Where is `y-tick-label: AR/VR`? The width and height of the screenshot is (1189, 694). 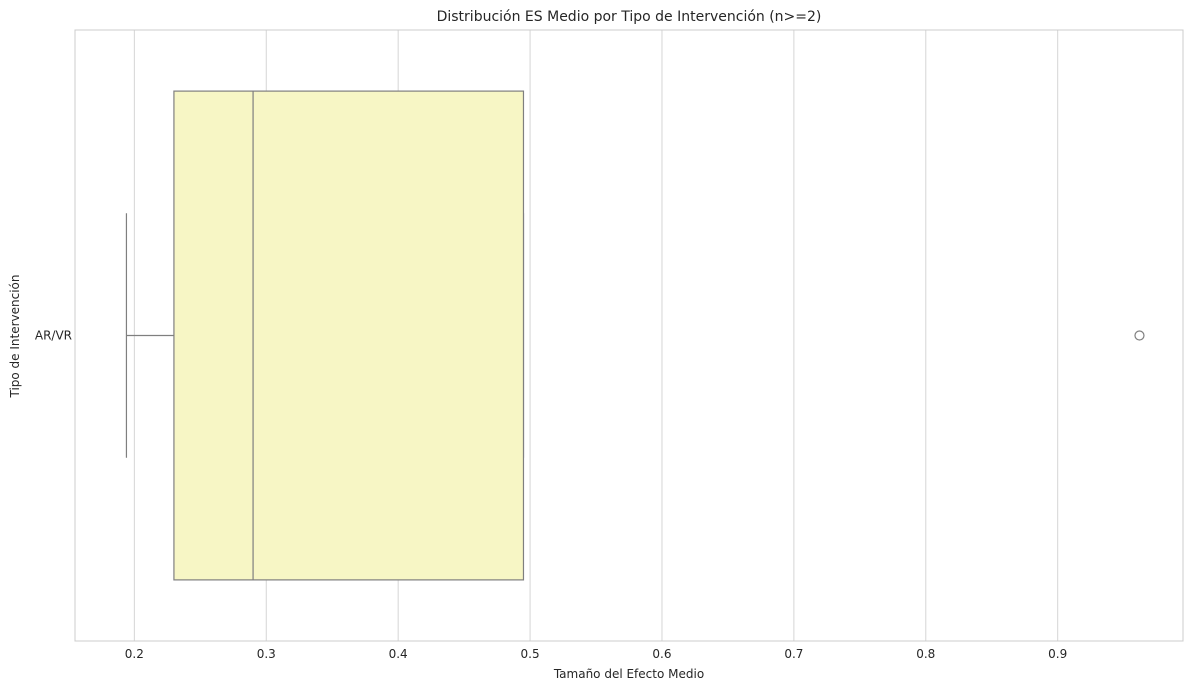 y-tick-label: AR/VR is located at coordinates (53, 336).